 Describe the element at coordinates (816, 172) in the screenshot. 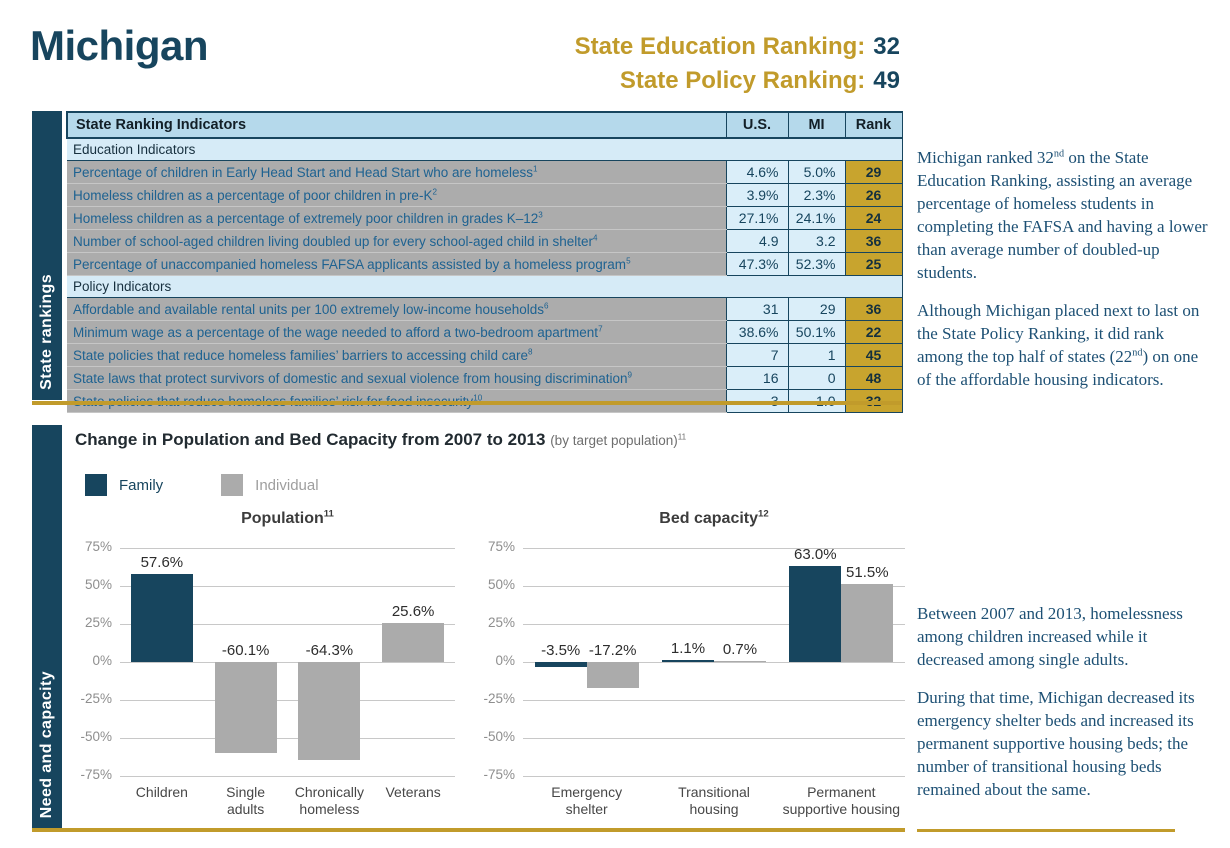

I see `mi-value: 5.0%` at that location.